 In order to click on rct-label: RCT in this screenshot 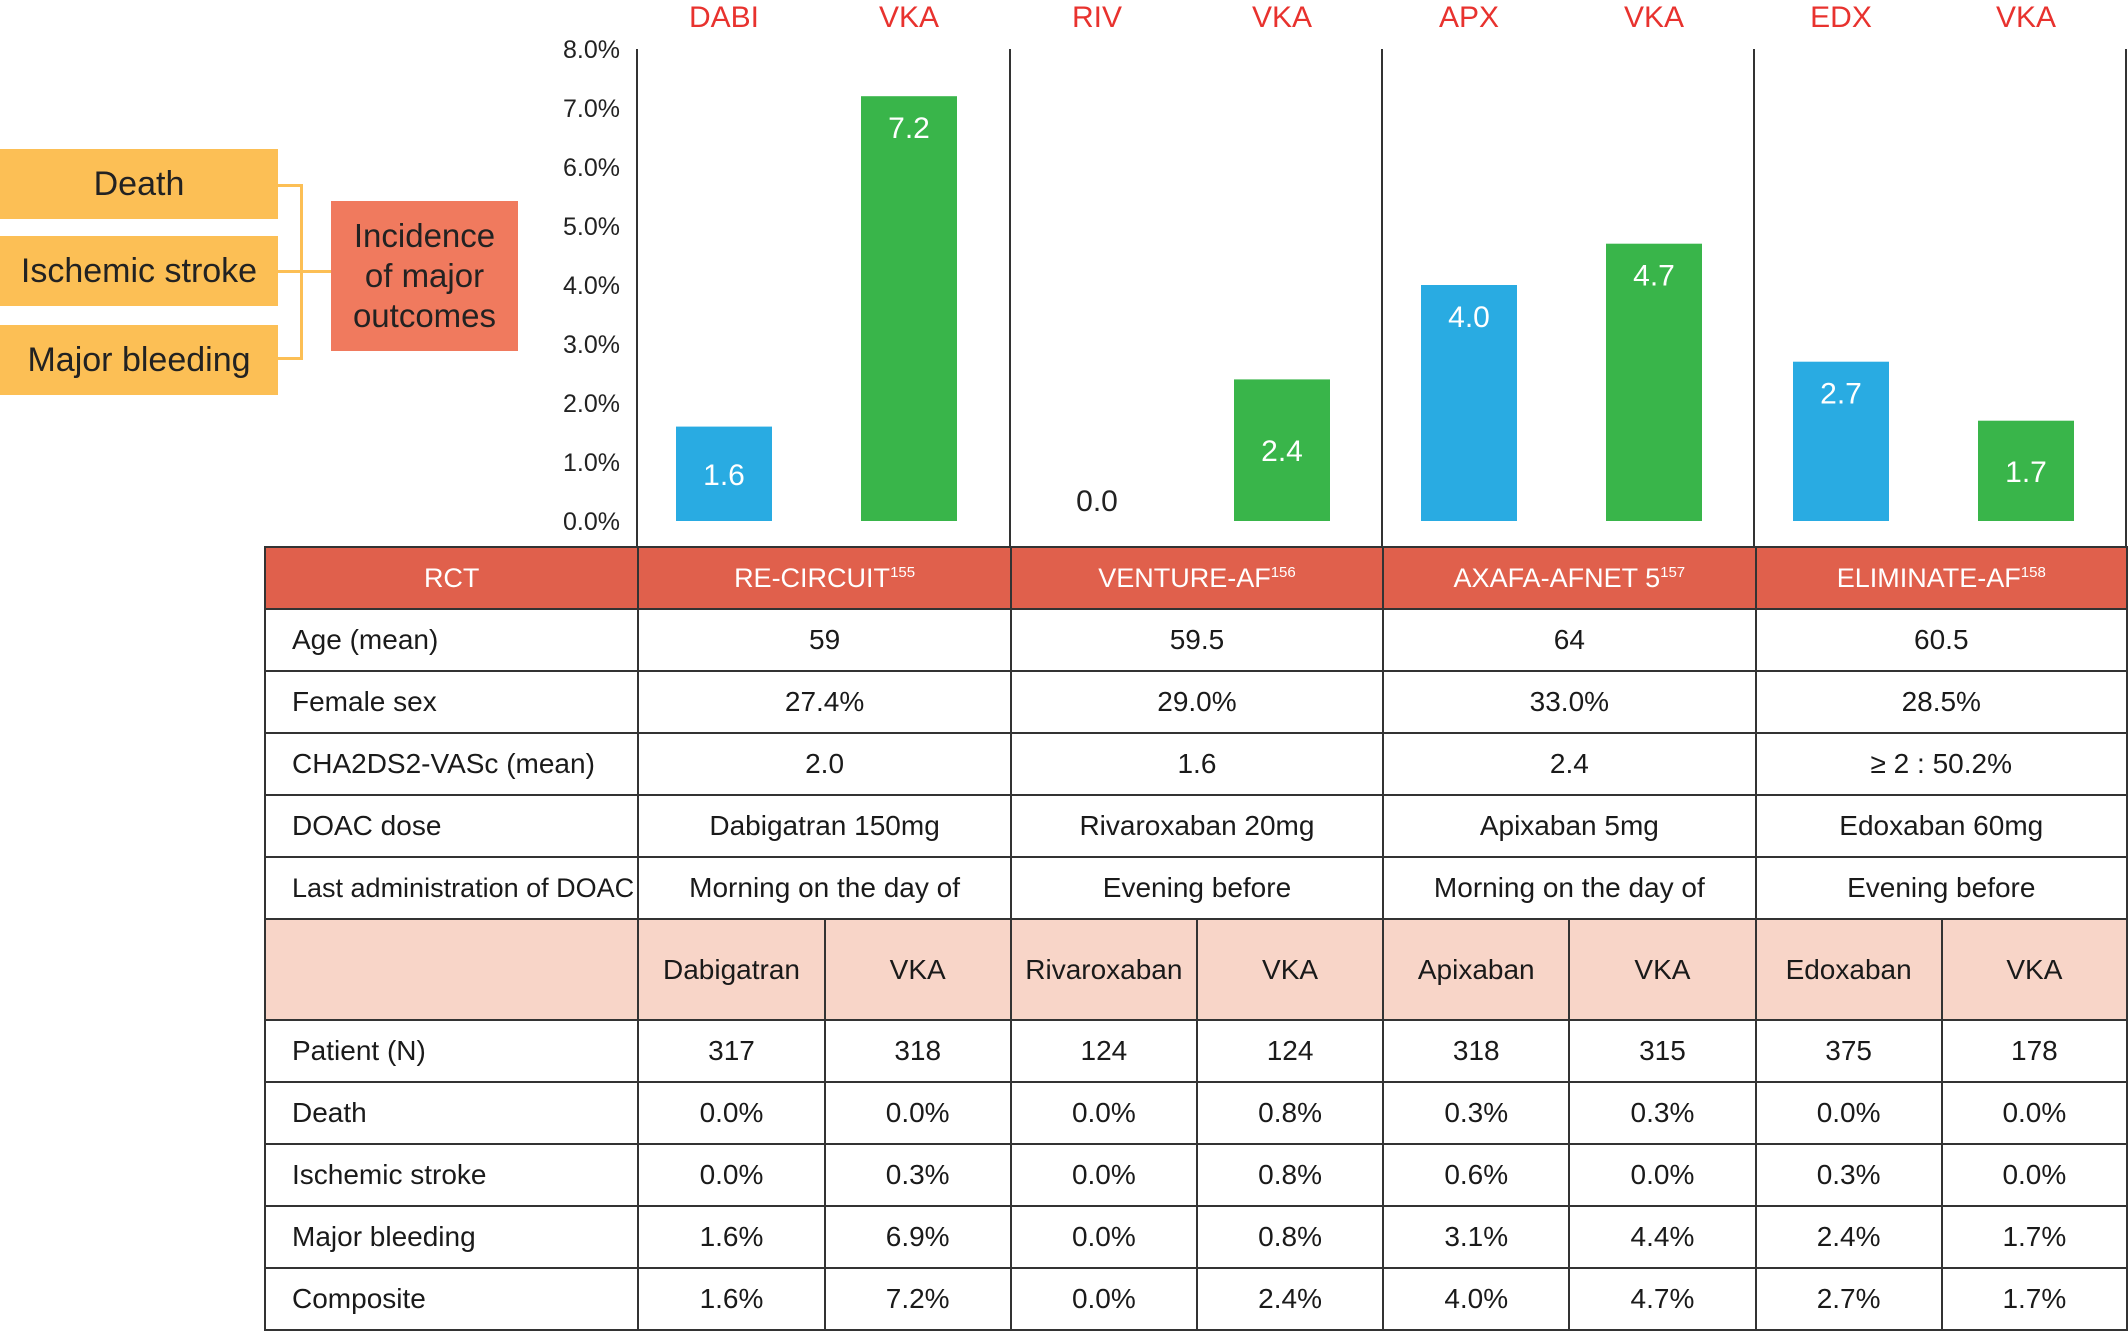, I will do `click(451, 578)`.